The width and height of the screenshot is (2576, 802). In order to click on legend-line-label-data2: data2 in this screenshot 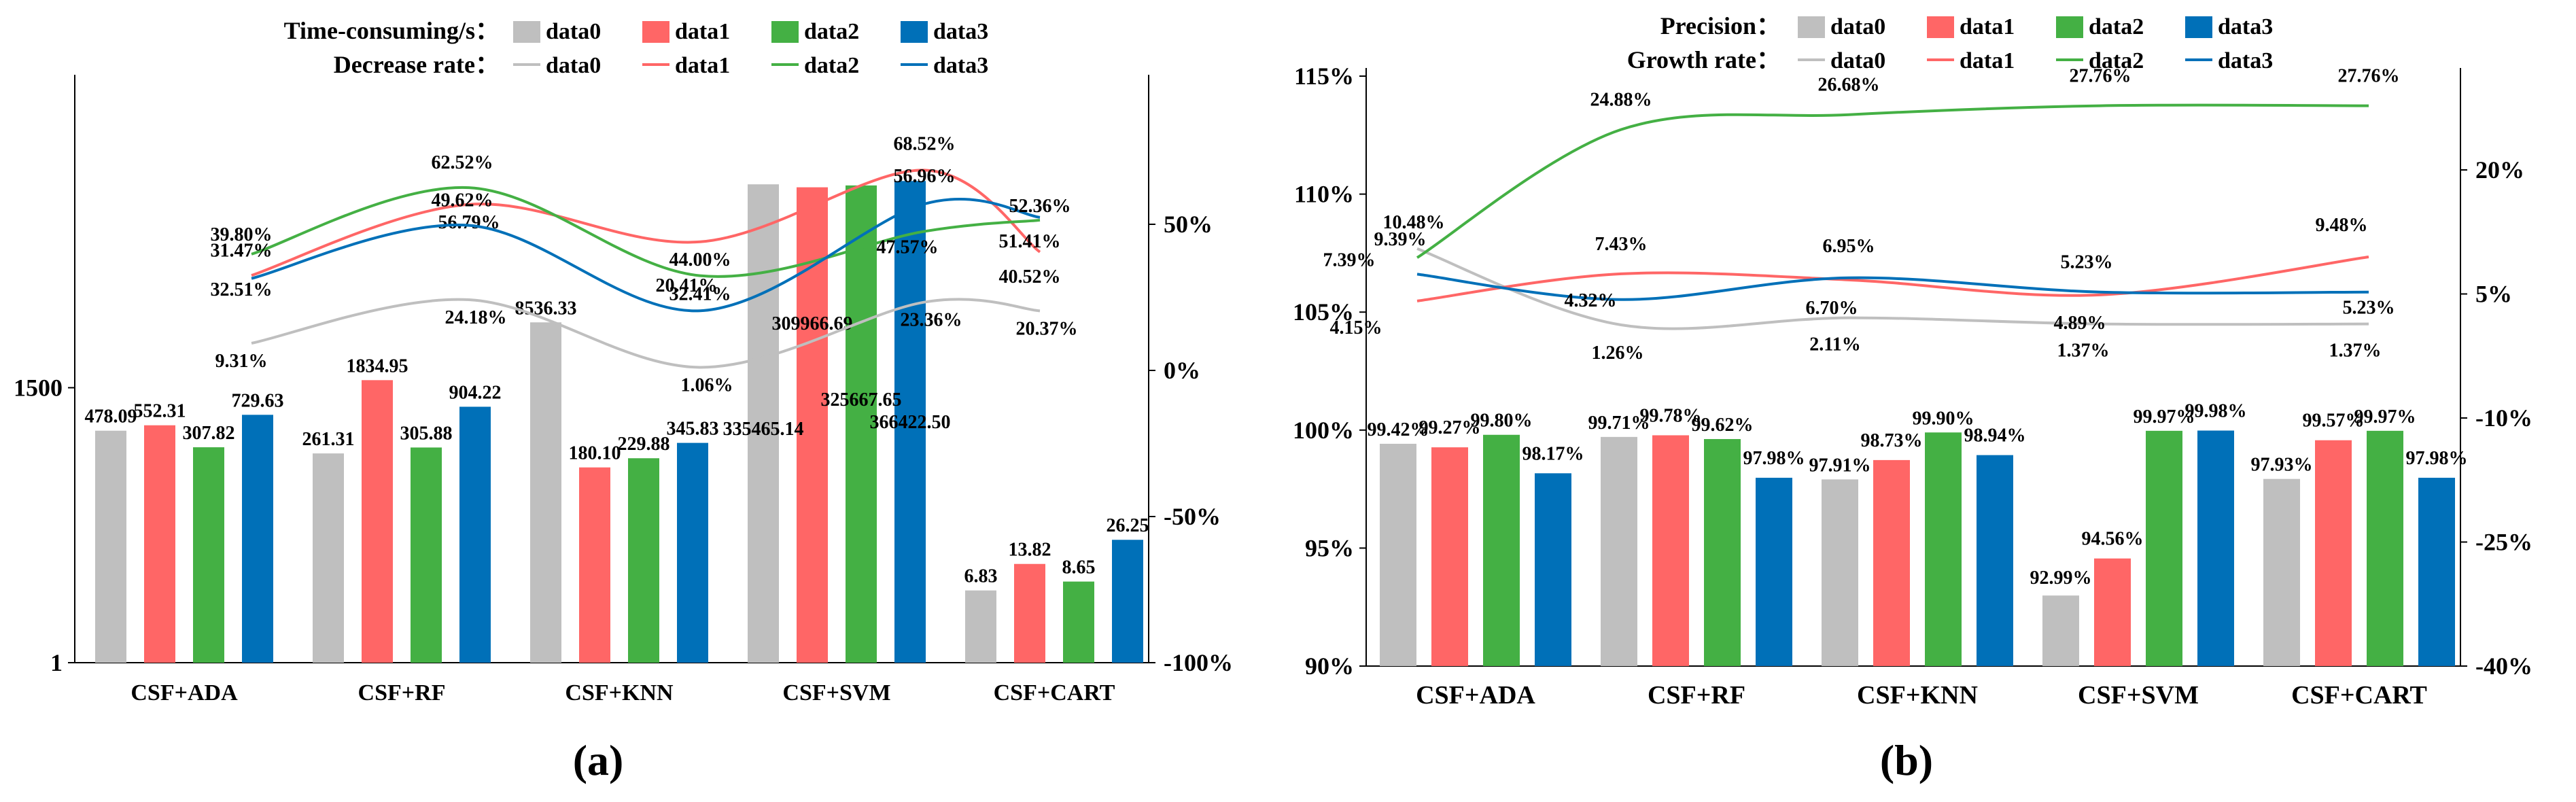, I will do `click(2116, 61)`.